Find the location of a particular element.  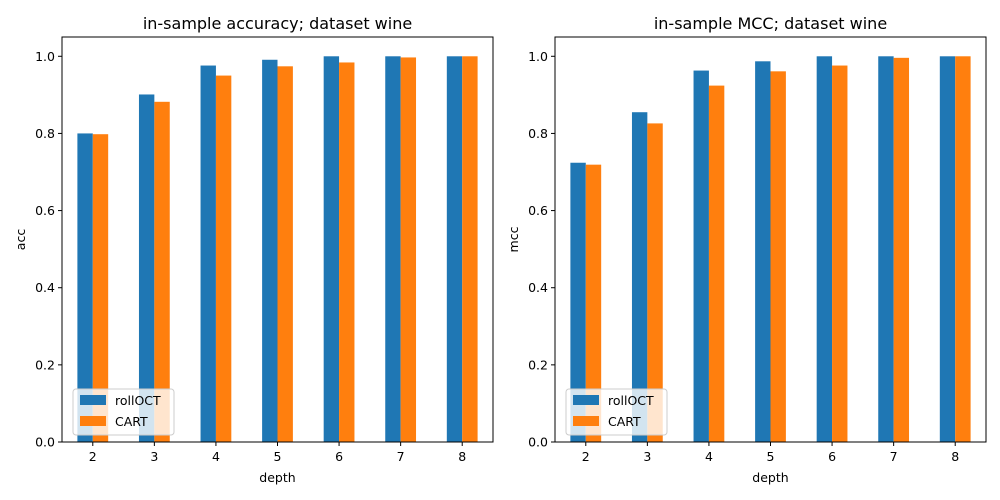

chart-title: in-sample MCC; dataset wine is located at coordinates (770, 23).